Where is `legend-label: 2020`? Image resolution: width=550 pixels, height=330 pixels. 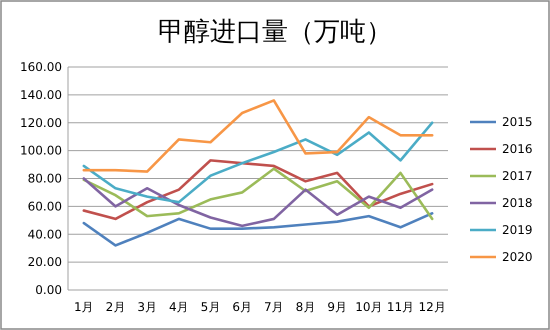 legend-label: 2020 is located at coordinates (517, 257).